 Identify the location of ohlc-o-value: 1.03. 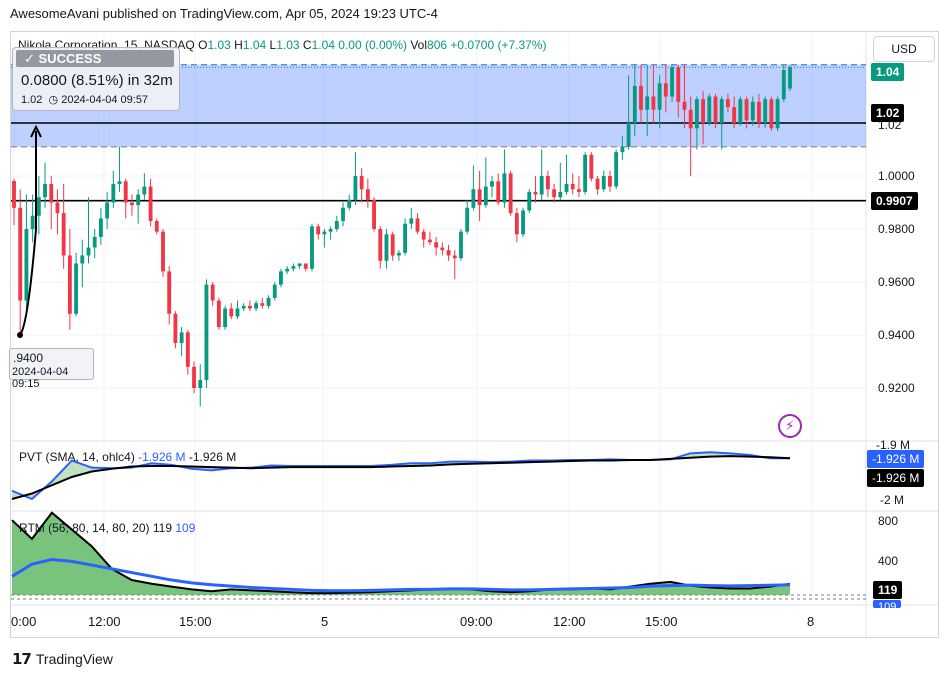
(219, 45).